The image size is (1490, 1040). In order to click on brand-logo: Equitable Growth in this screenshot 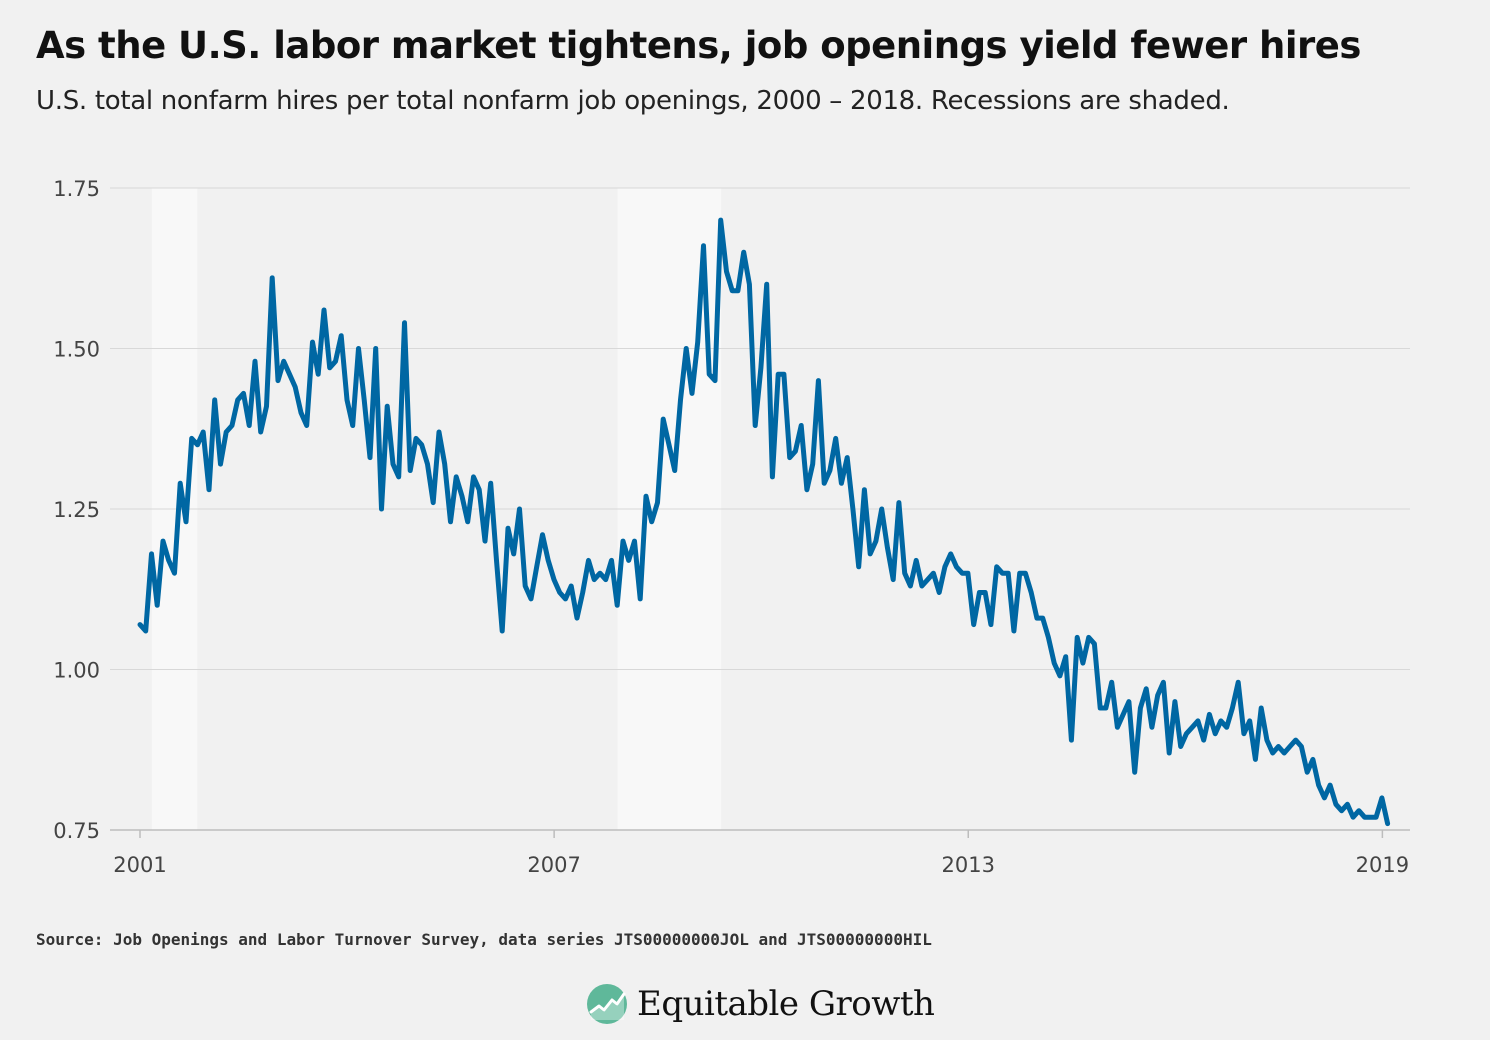, I will do `click(760, 1004)`.